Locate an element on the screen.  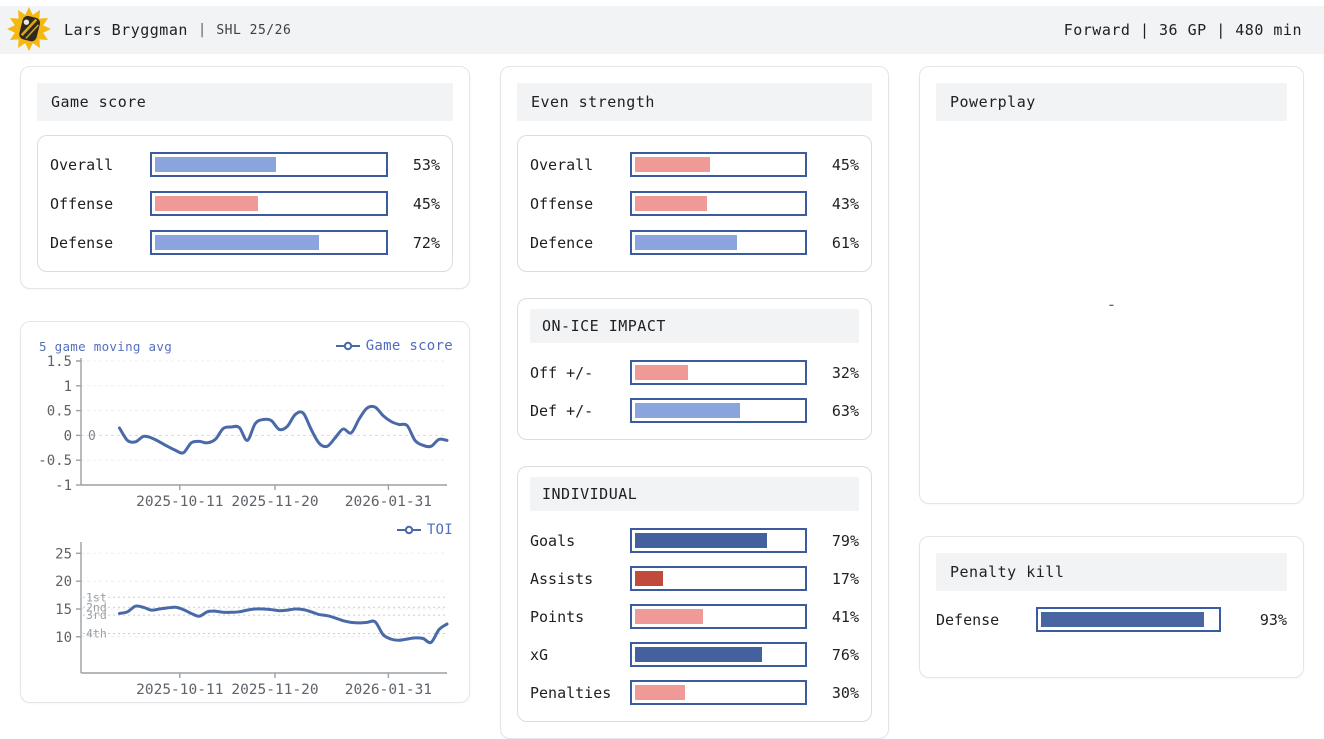
svg-text: 25 is located at coordinates (63, 554).